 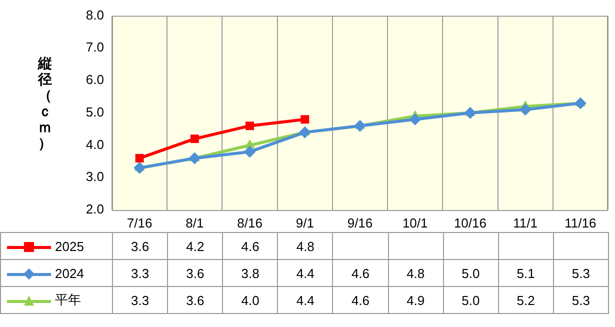 I want to click on data-label: 5.2, so click(x=526, y=300).